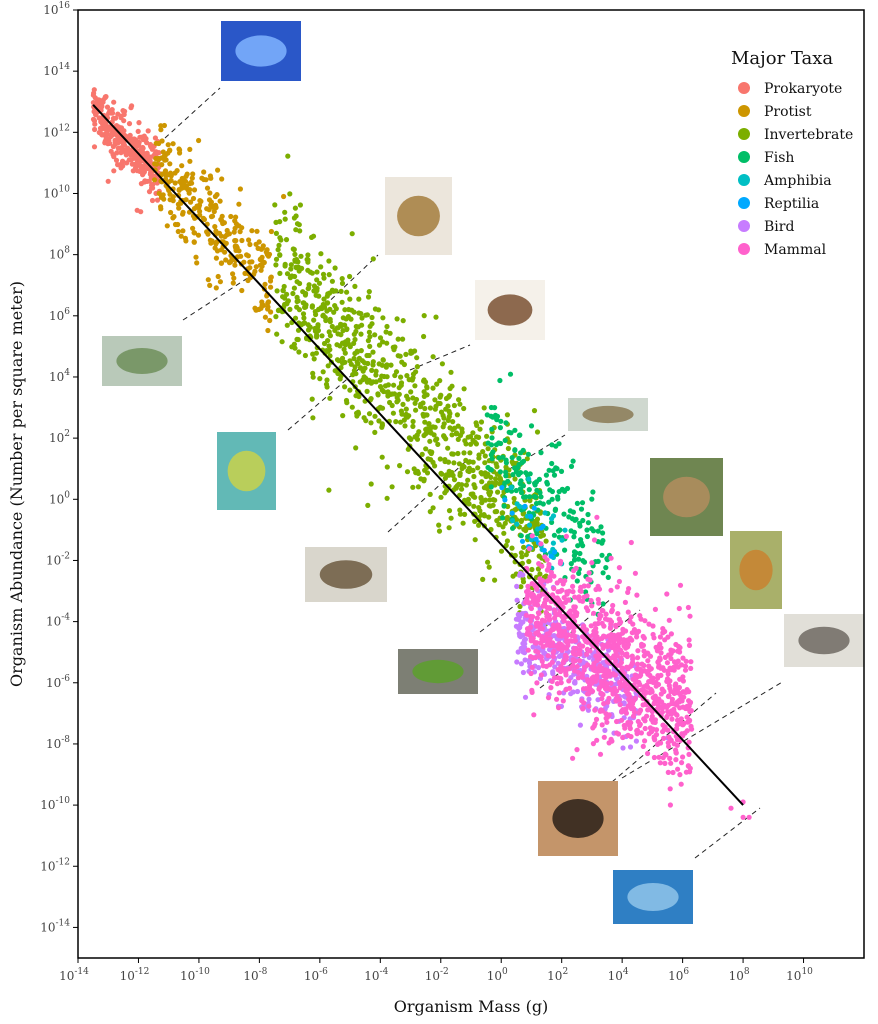 The image size is (878, 1024). Describe the element at coordinates (246, 471) in the screenshot. I see `copepod-photo` at that location.